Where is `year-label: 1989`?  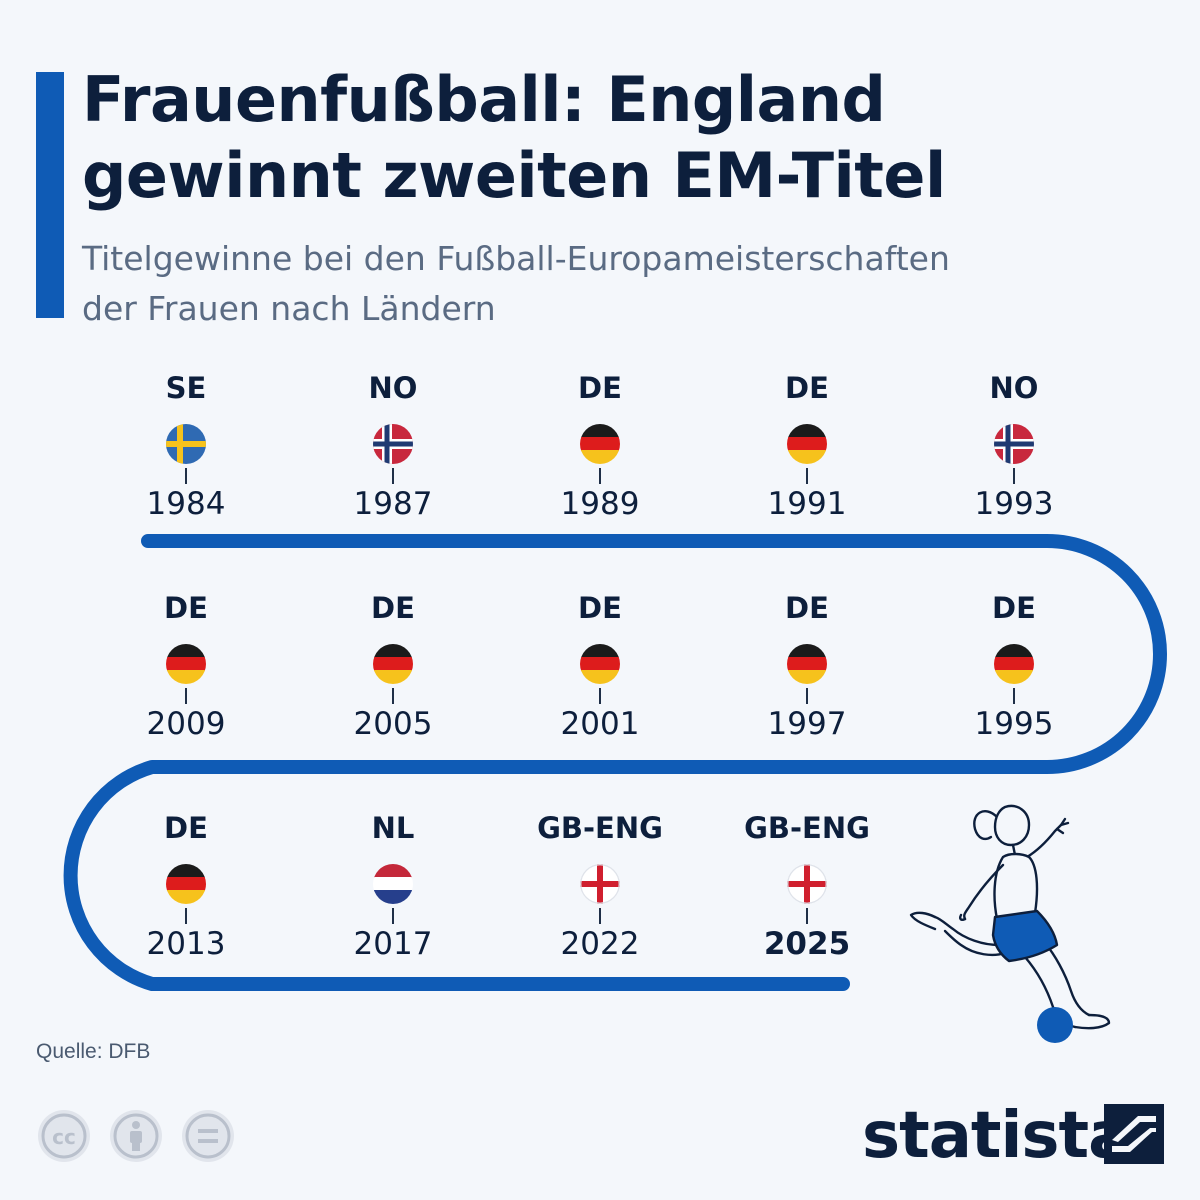 year-label: 1989 is located at coordinates (600, 504).